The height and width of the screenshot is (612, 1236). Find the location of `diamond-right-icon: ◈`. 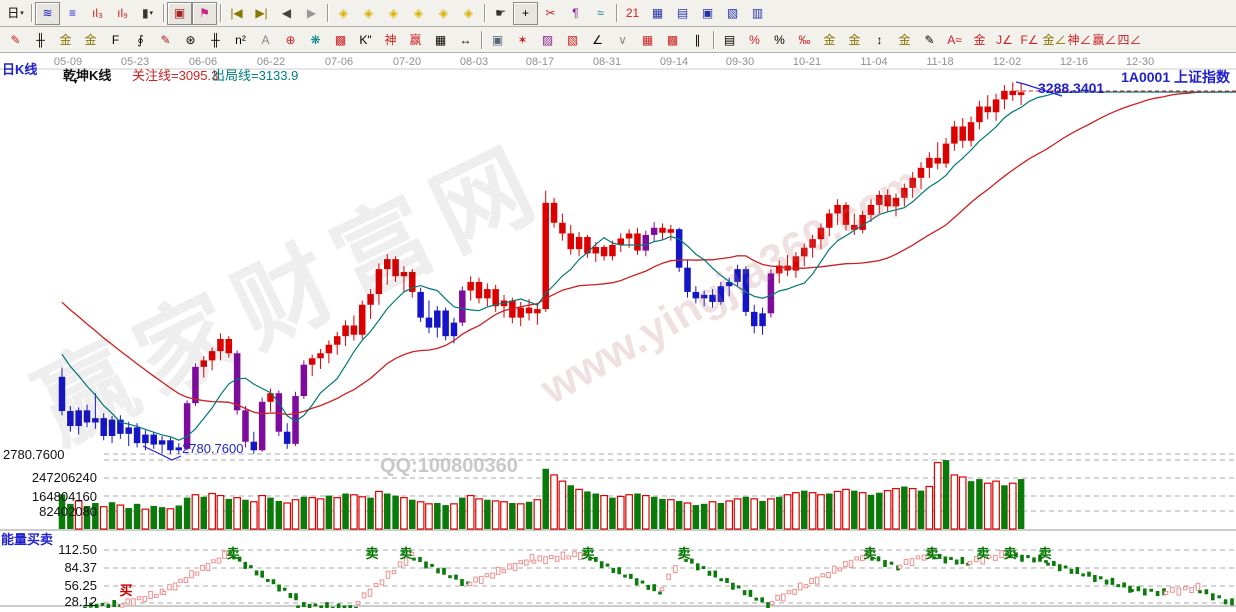

diamond-right-icon: ◈ is located at coordinates (368, 13).